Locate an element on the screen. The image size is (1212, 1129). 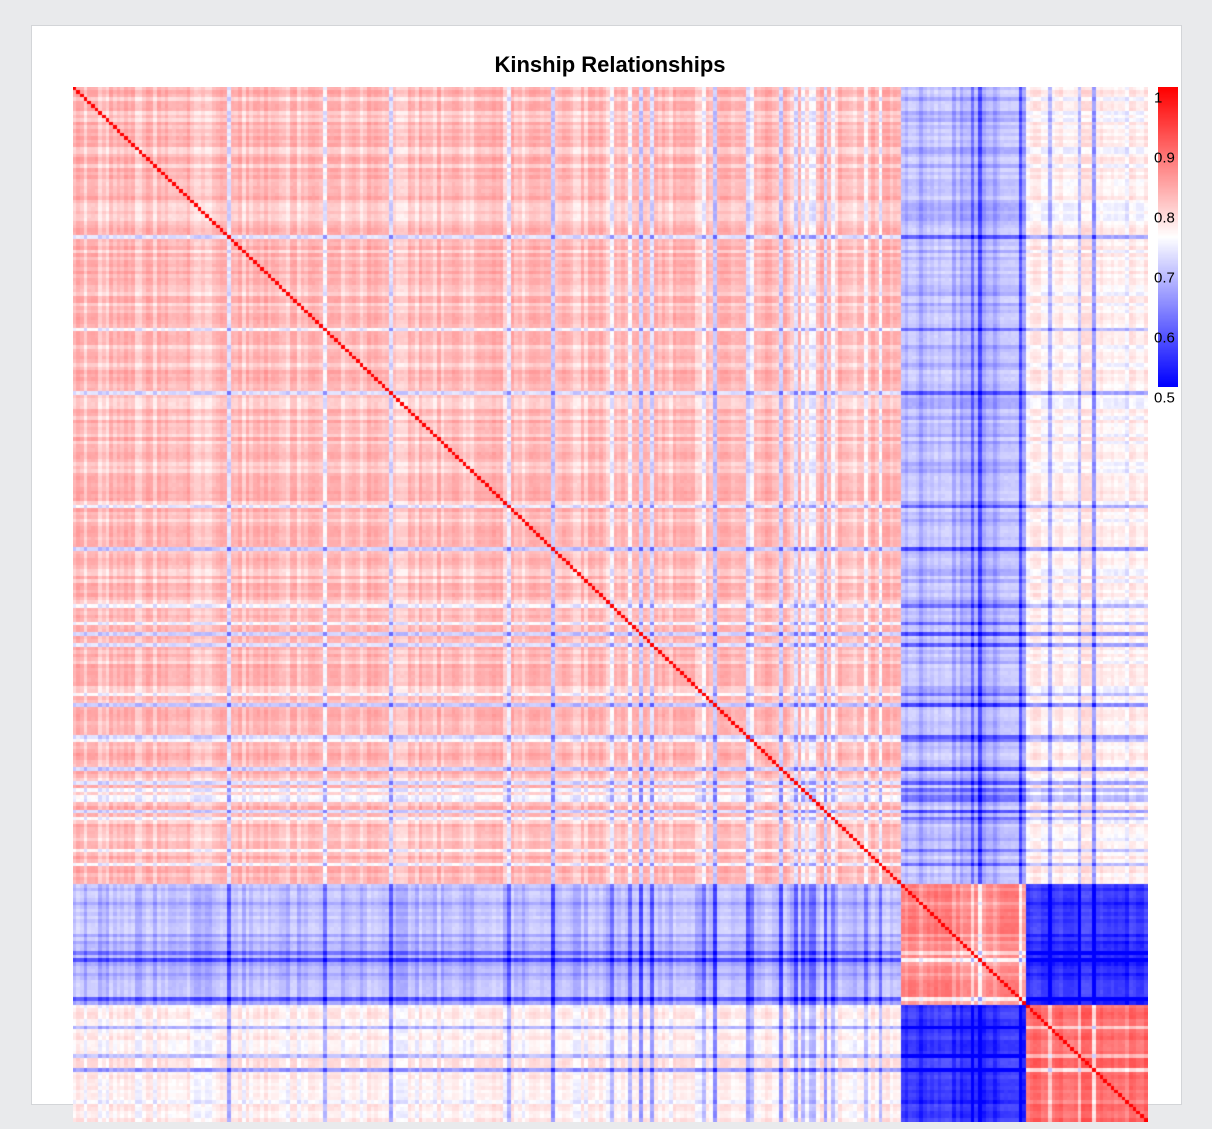
colorbar-tick-label: 0.7 is located at coordinates (1164, 278).